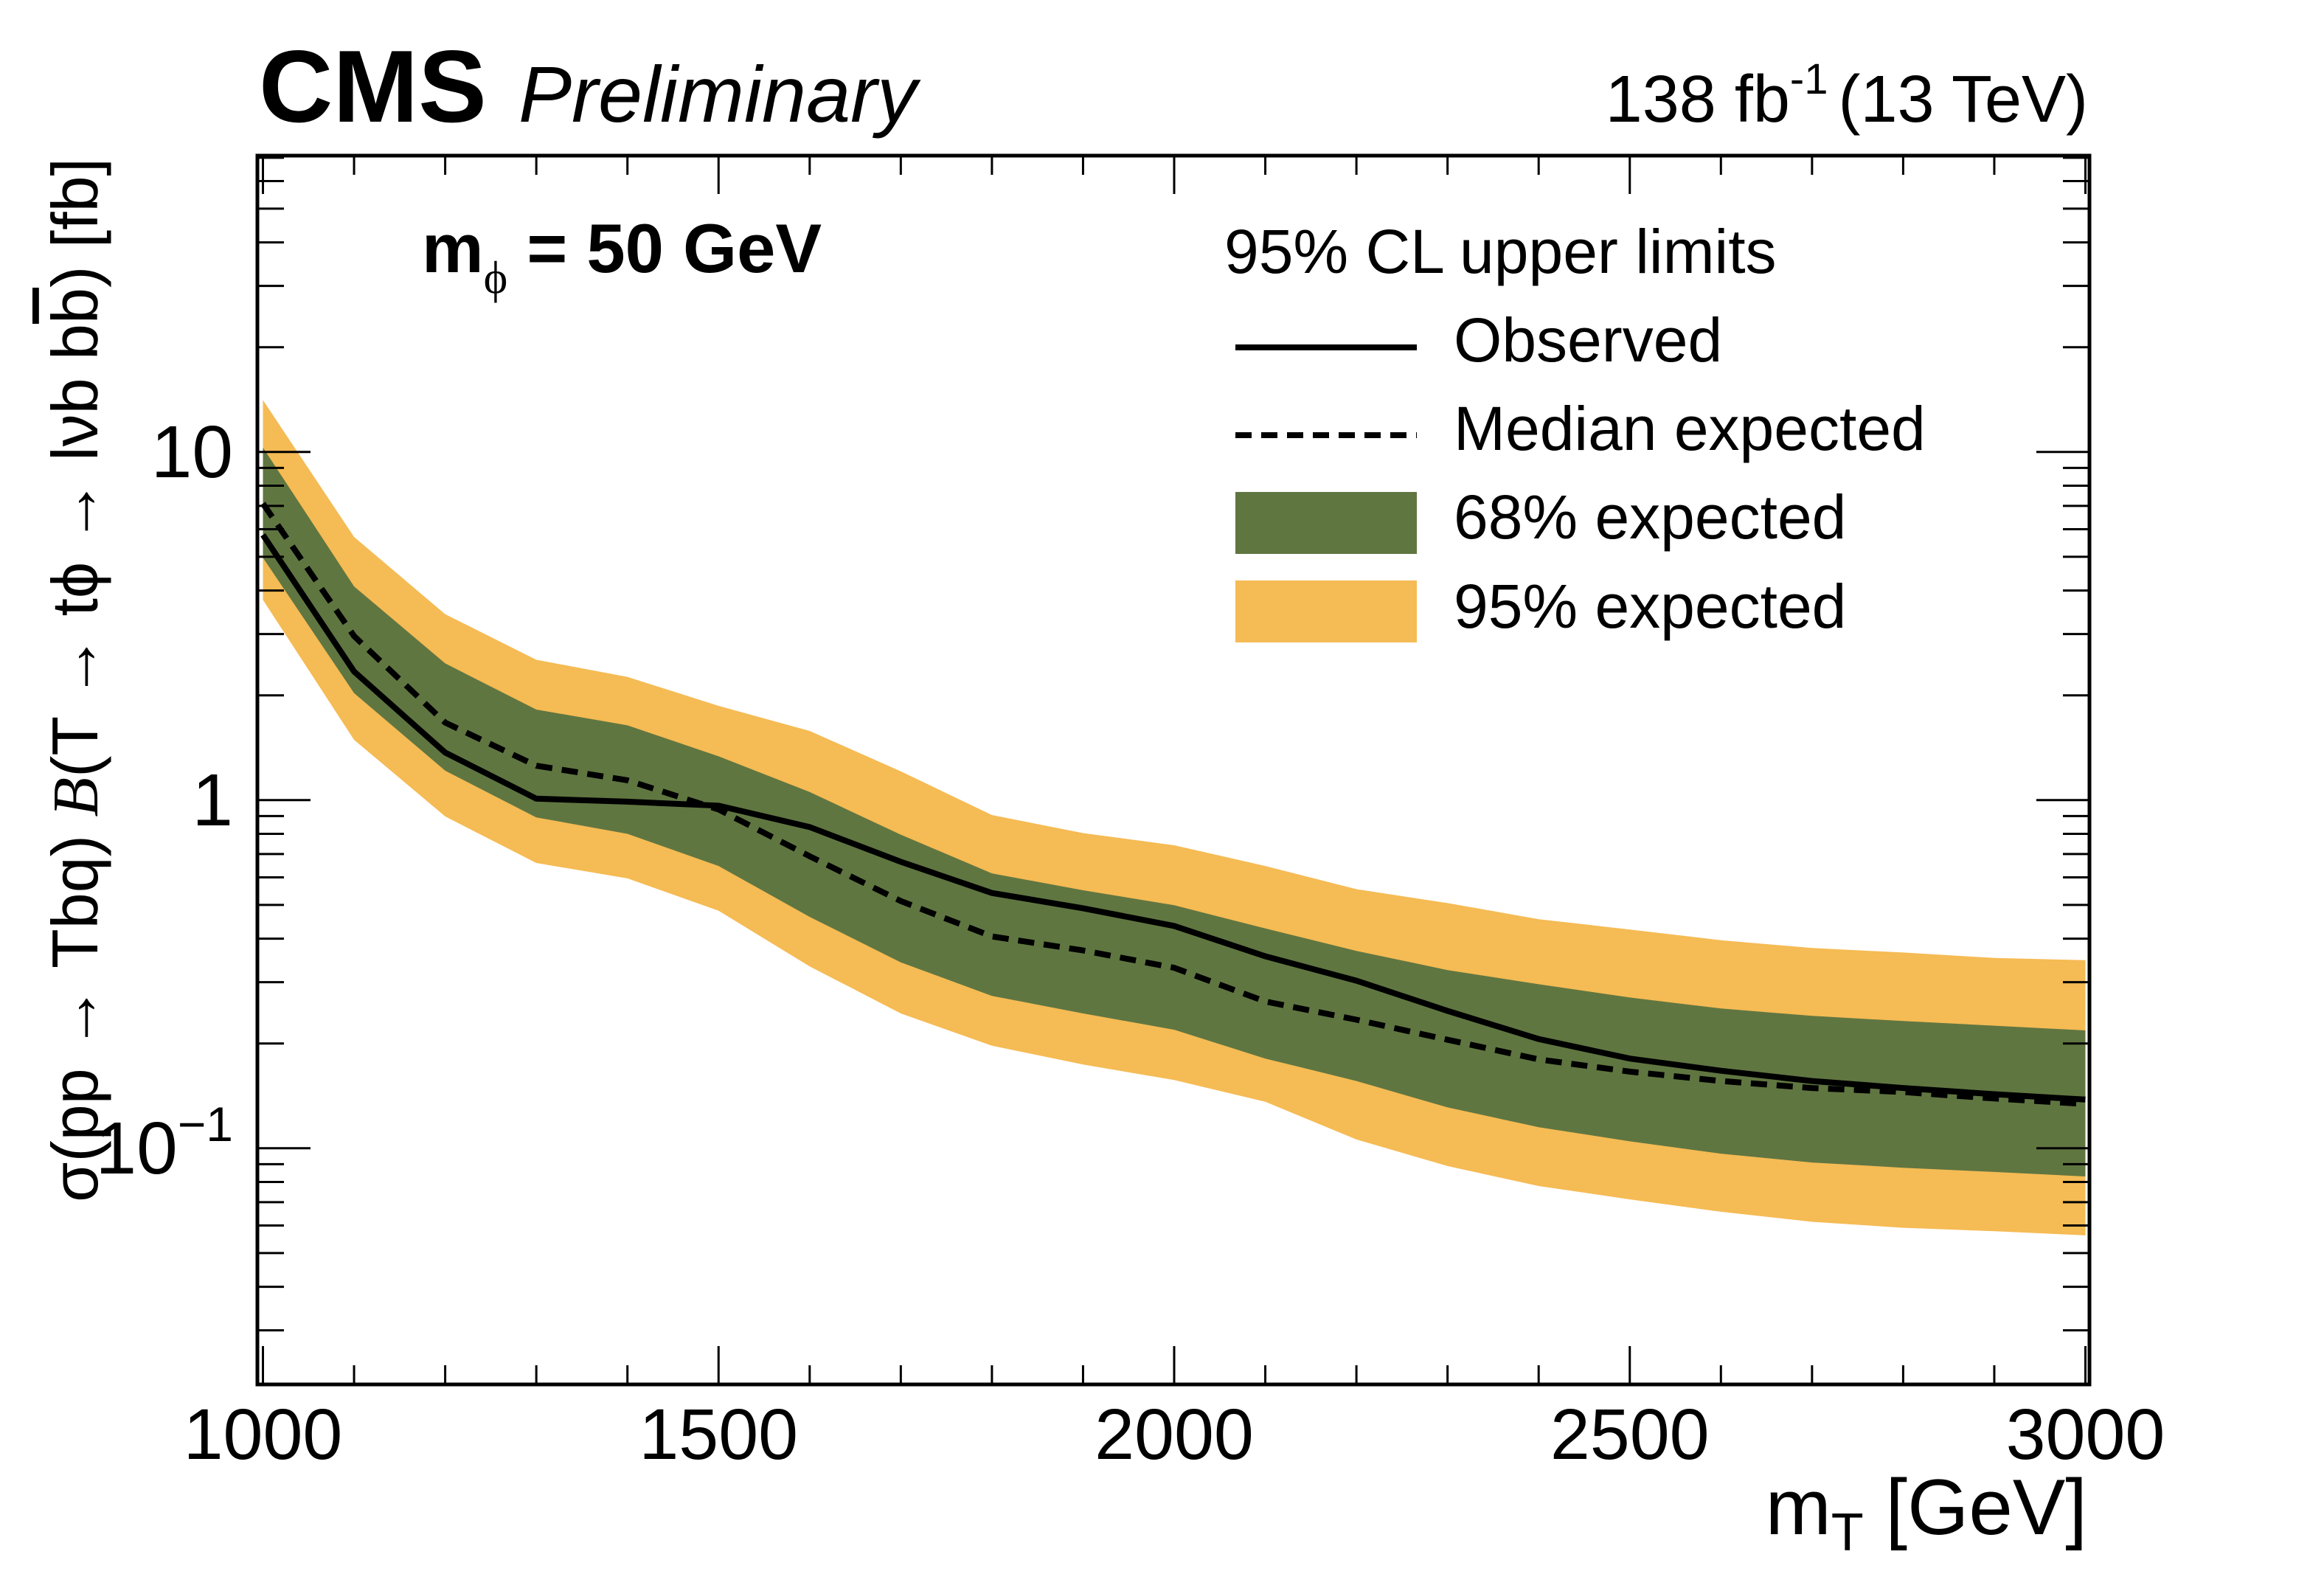  I want to click on y-tick-label: 1, so click(212, 800).